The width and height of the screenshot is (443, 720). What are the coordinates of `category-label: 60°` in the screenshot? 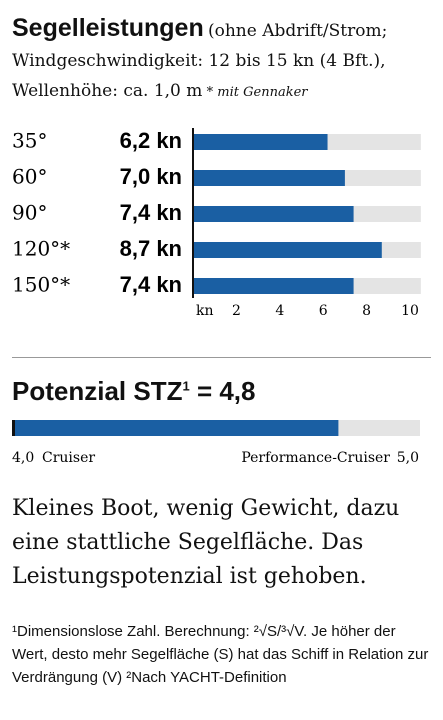 It's located at (29, 177).